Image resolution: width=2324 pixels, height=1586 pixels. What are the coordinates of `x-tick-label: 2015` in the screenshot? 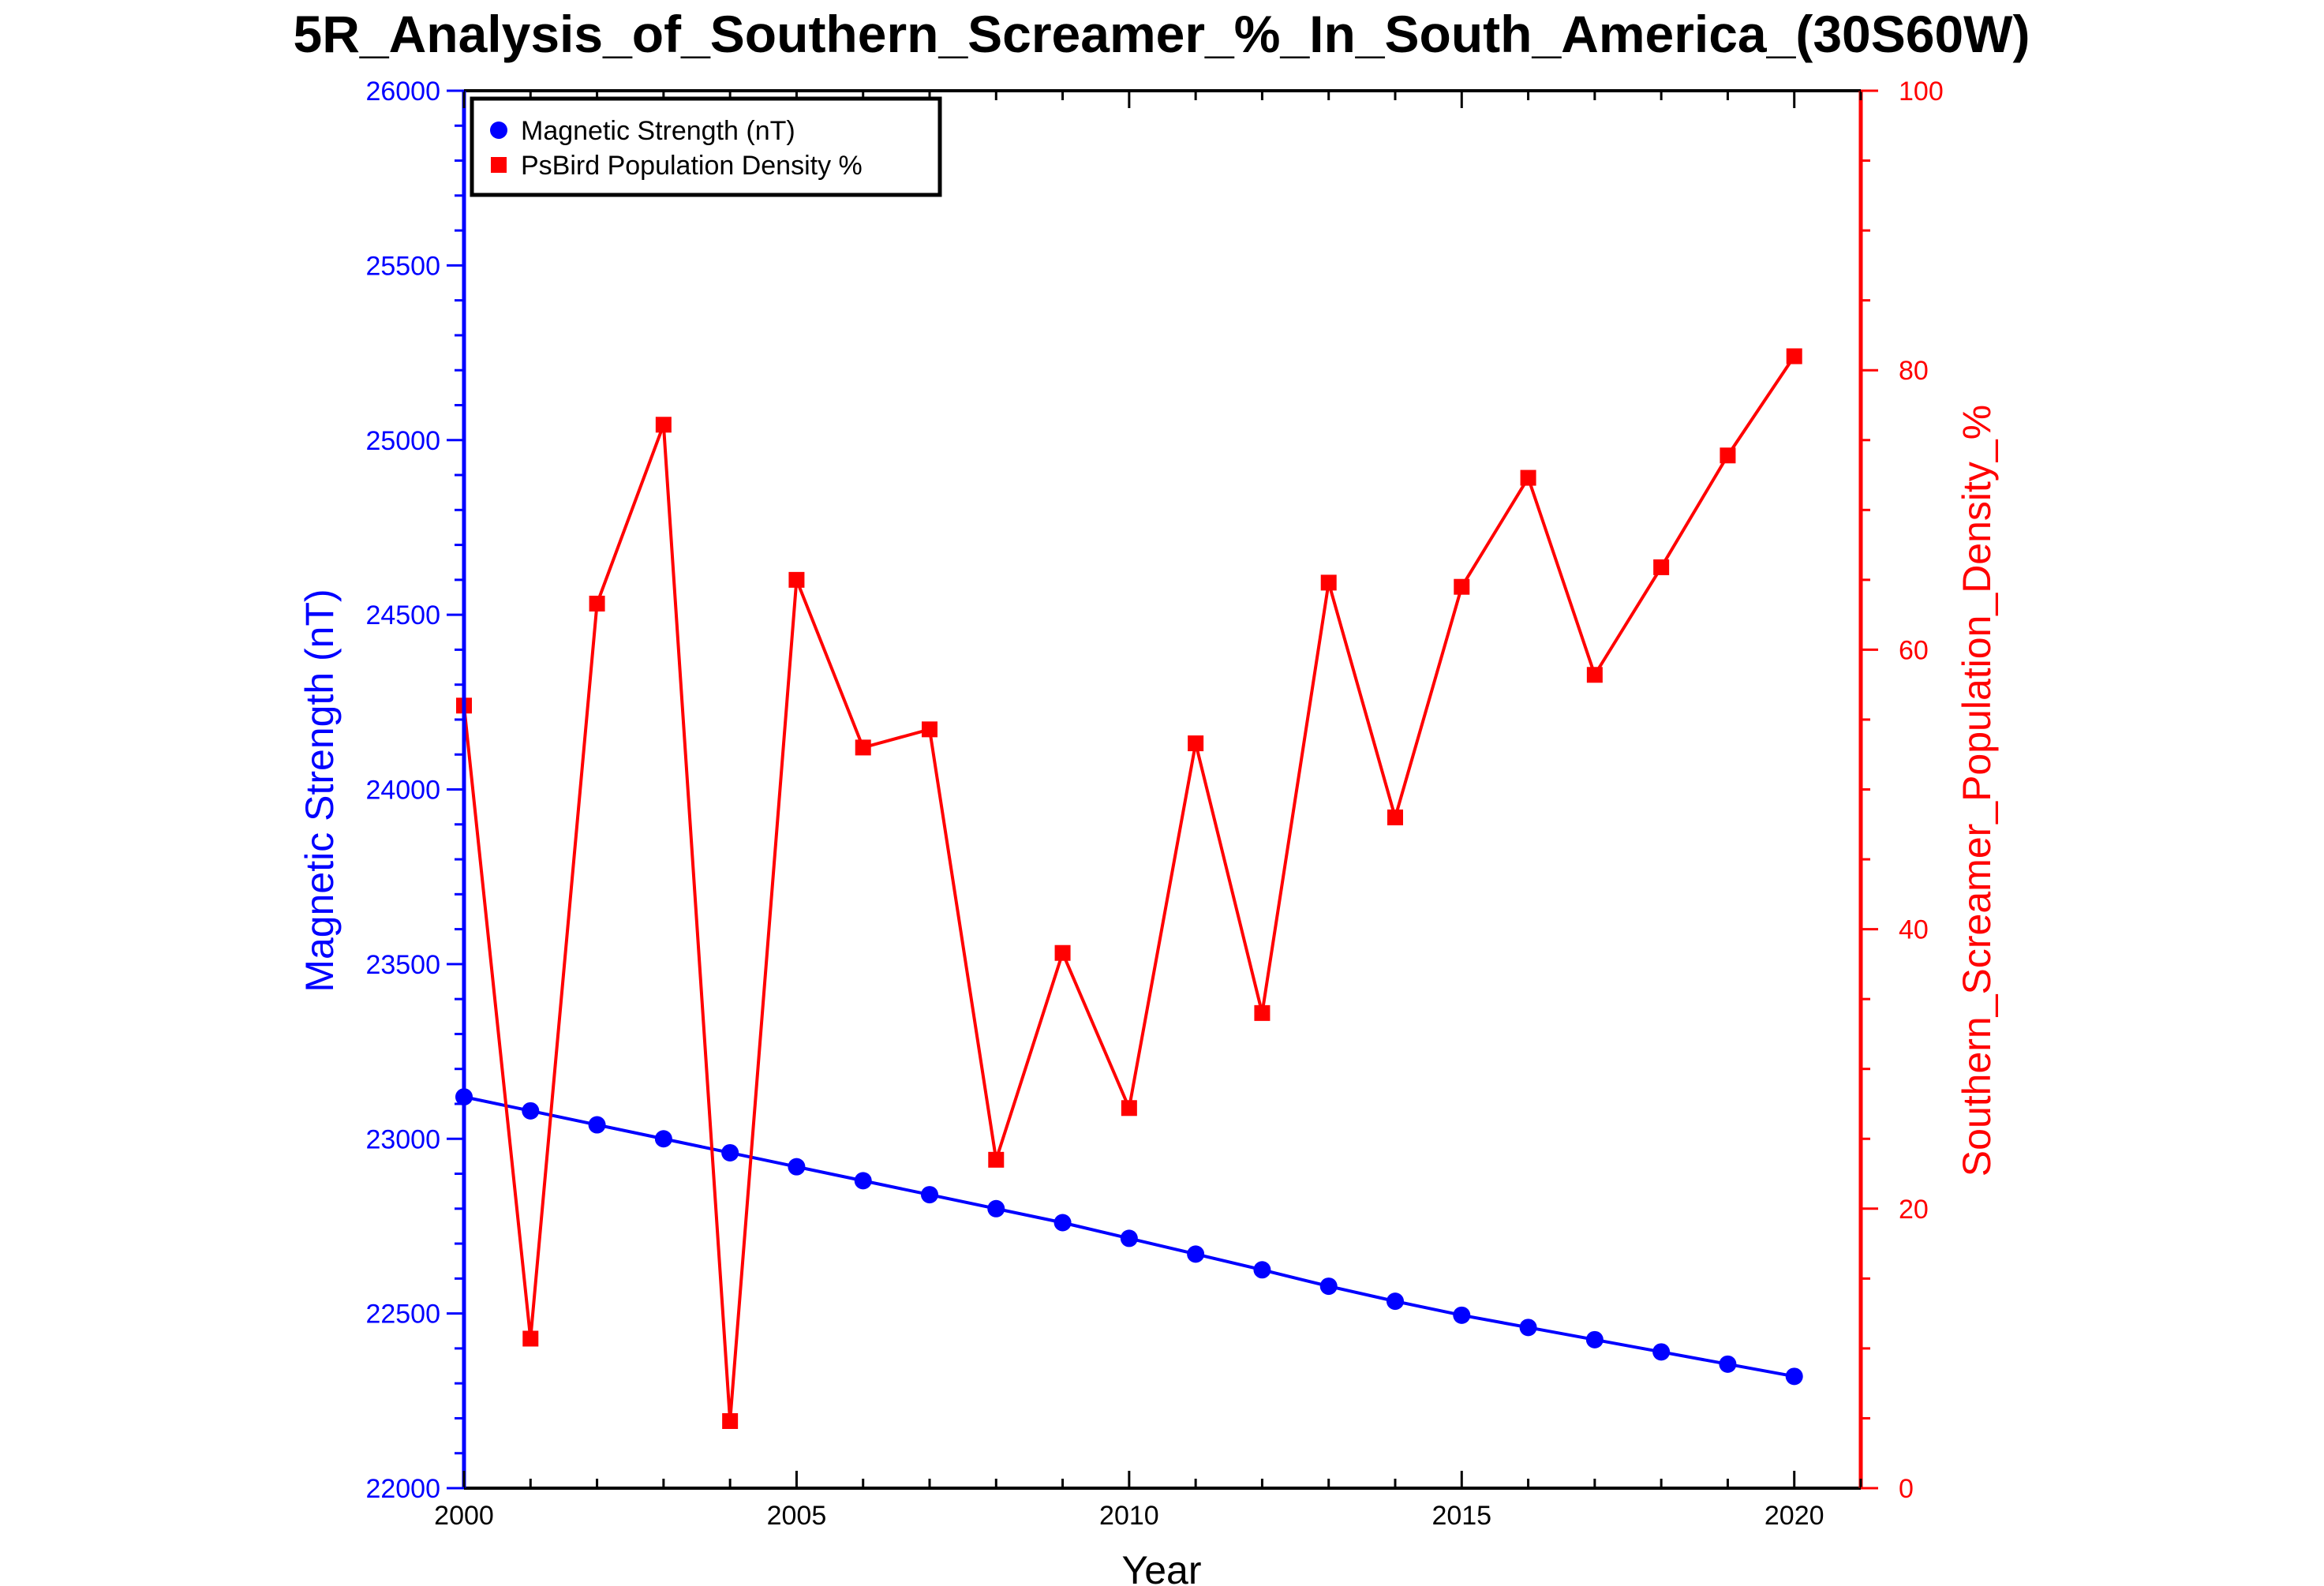 It's located at (1461, 1516).